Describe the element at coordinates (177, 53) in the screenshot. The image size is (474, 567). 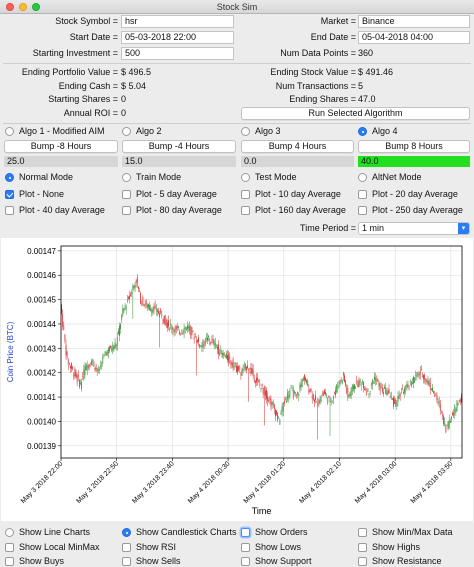
I see `starting-investment-input: 500` at that location.